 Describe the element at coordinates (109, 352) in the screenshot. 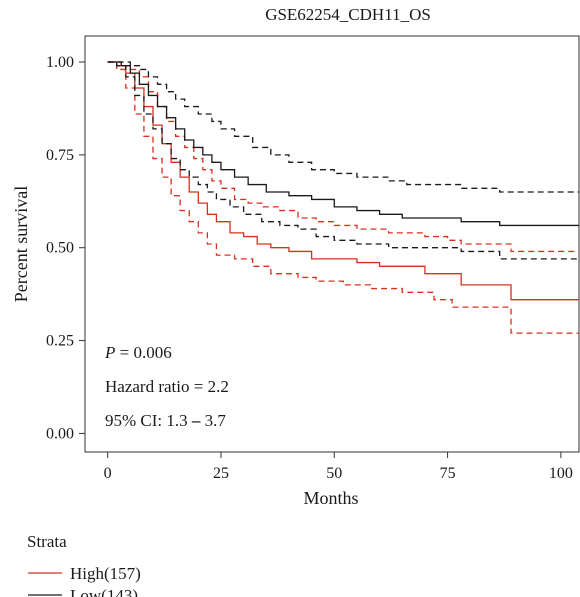

I see `p-label: P` at that location.